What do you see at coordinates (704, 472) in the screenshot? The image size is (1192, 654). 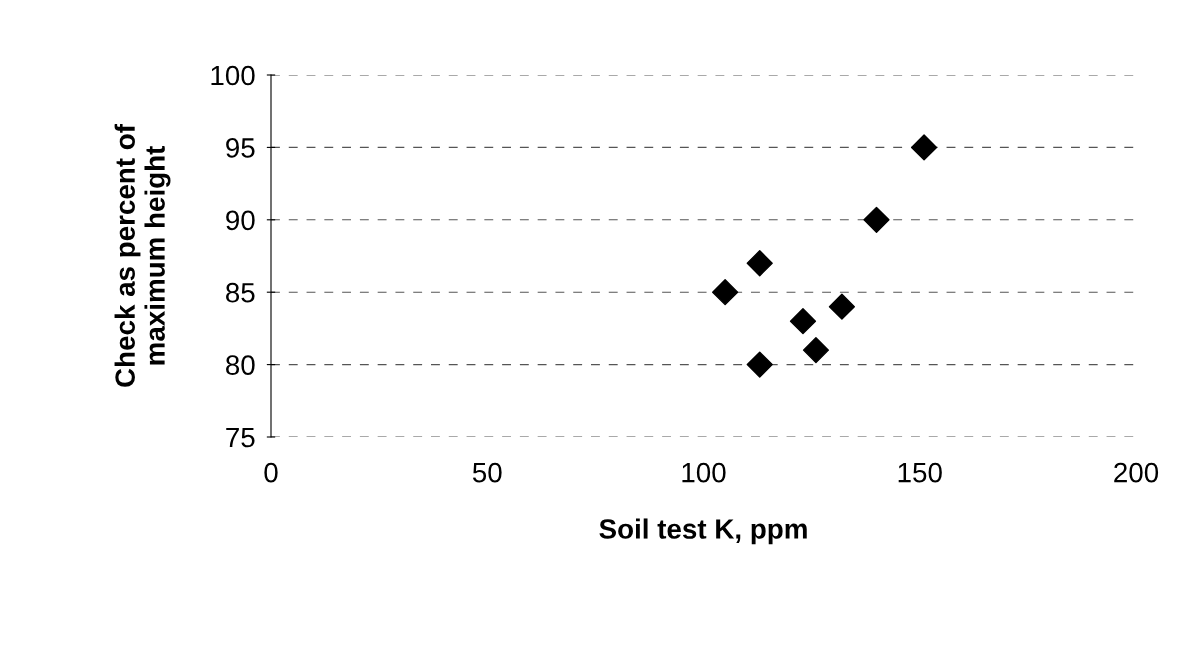 I see `x-tick-label: 100` at bounding box center [704, 472].